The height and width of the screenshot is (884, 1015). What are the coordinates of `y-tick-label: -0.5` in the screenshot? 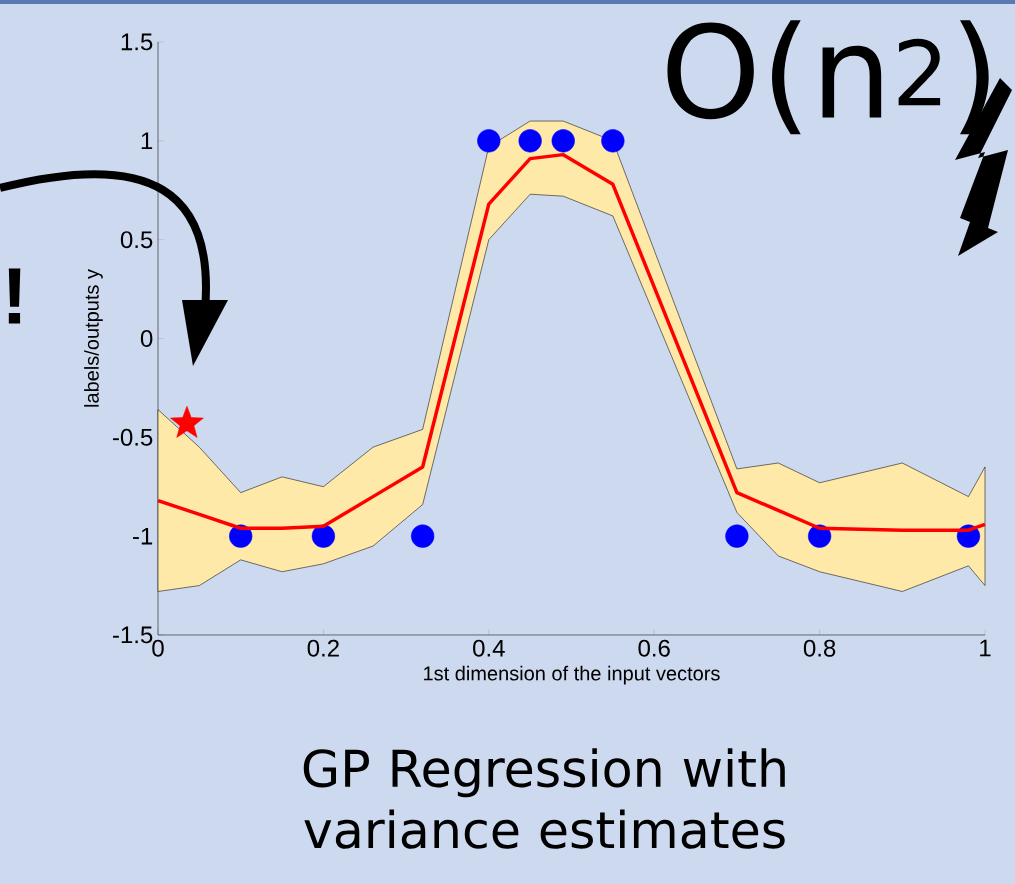 It's located at (133, 437).